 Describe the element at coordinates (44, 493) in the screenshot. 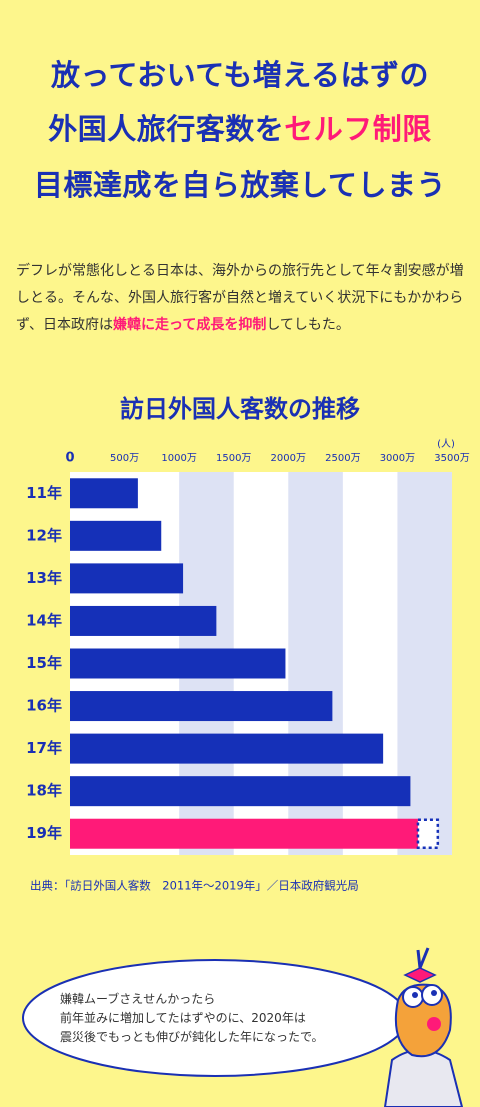

I see `y-tick-label: 11年` at that location.